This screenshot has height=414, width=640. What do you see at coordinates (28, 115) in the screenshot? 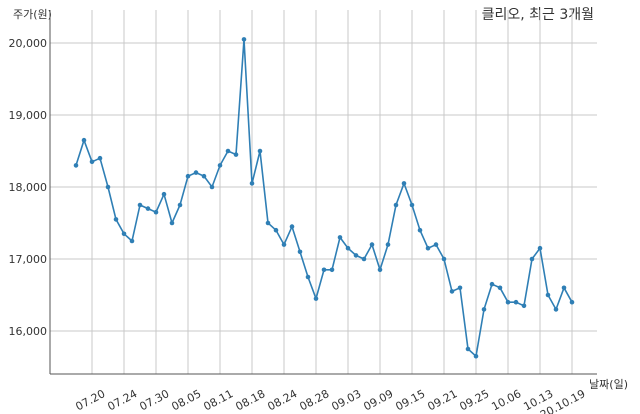
I see `y-tick-label: 19,000` at bounding box center [28, 115].